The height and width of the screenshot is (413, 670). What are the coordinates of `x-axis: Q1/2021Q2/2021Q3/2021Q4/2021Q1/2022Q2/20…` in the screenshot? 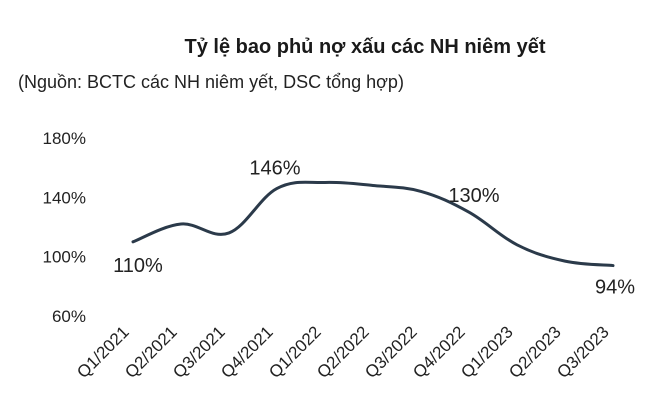 It's located at (343, 352).